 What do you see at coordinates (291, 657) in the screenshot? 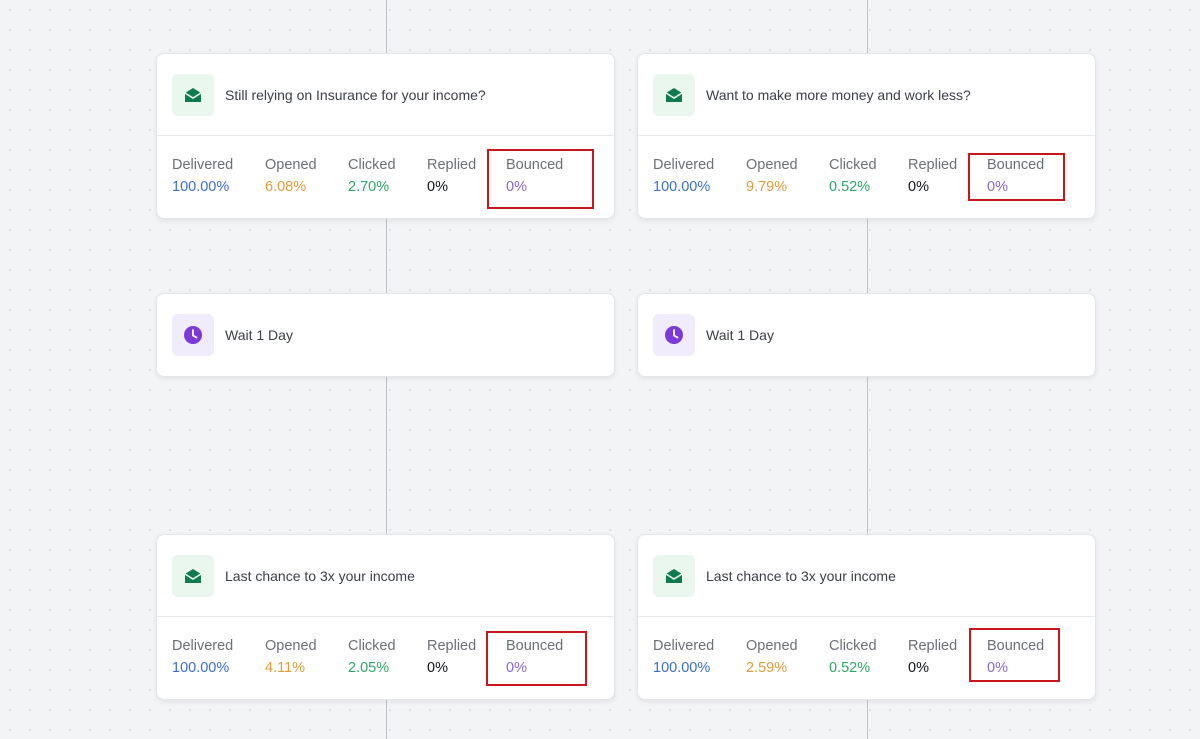
I see `stat-opened: Opened 4.11%` at bounding box center [291, 657].